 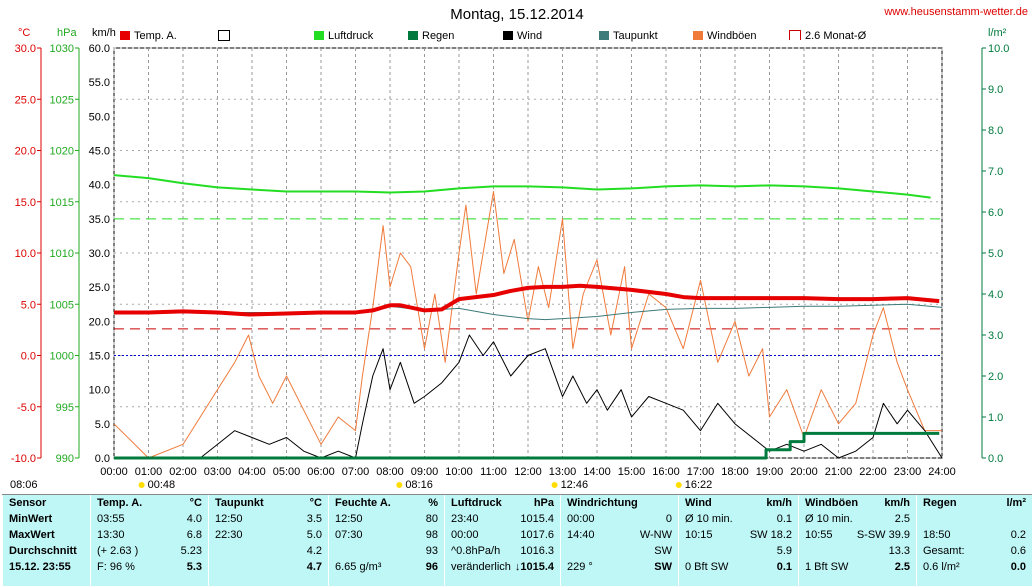 I want to click on table-cell: 2.5, so click(x=902, y=519).